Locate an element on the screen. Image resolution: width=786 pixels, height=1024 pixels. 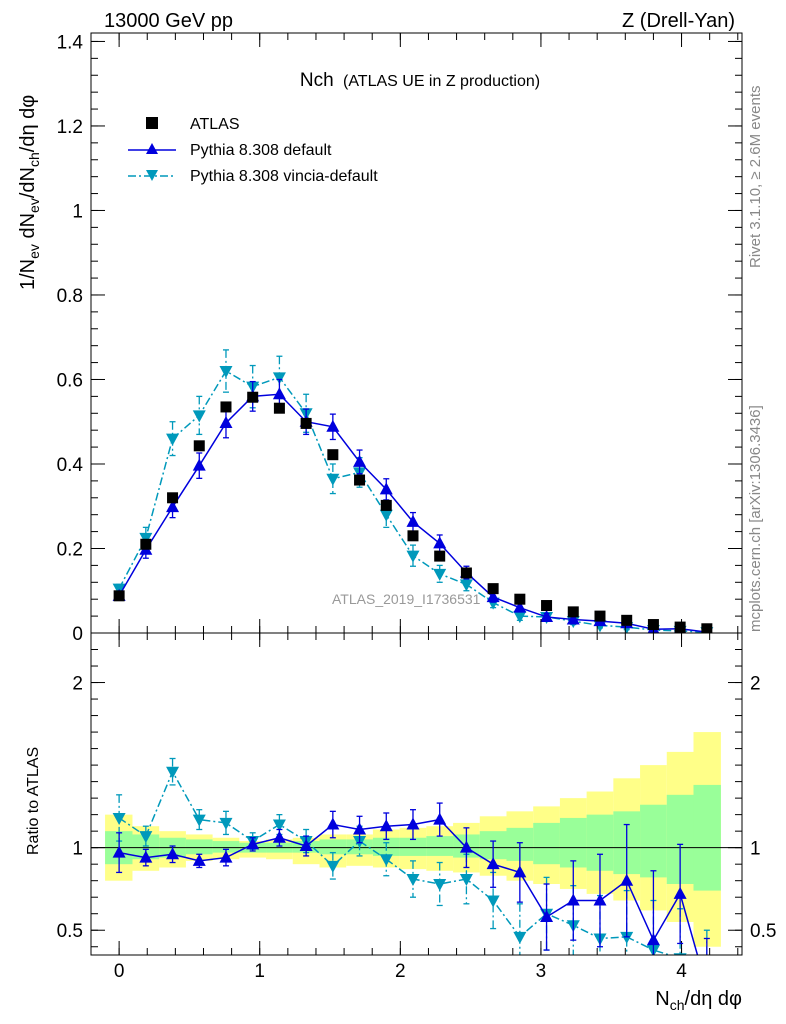
y-tick-label: 0.4 is located at coordinates (70, 465).